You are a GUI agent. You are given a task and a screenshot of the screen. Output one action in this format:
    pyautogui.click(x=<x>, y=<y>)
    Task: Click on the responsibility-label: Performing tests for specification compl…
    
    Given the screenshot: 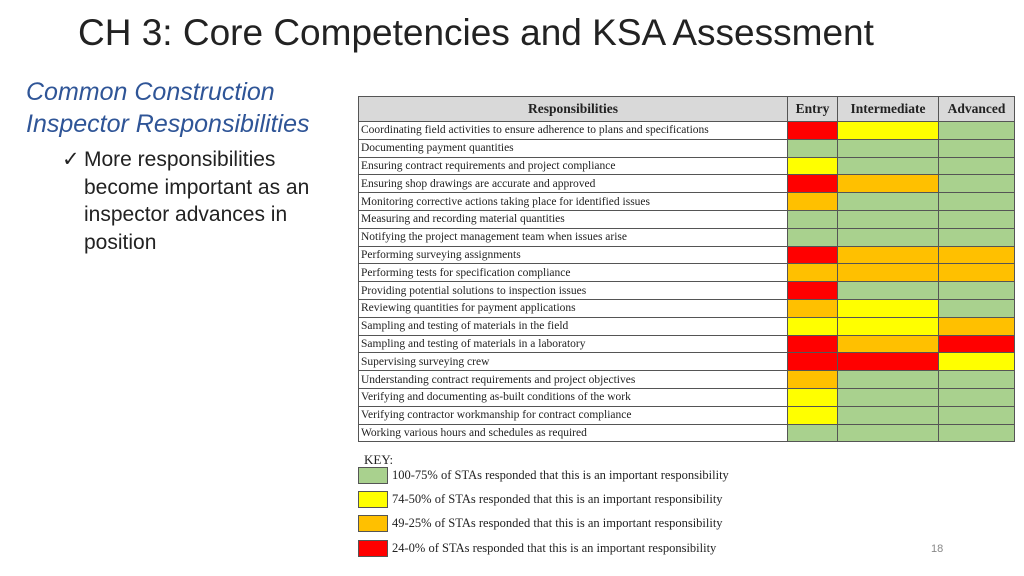 What is the action you would take?
    pyautogui.click(x=573, y=273)
    